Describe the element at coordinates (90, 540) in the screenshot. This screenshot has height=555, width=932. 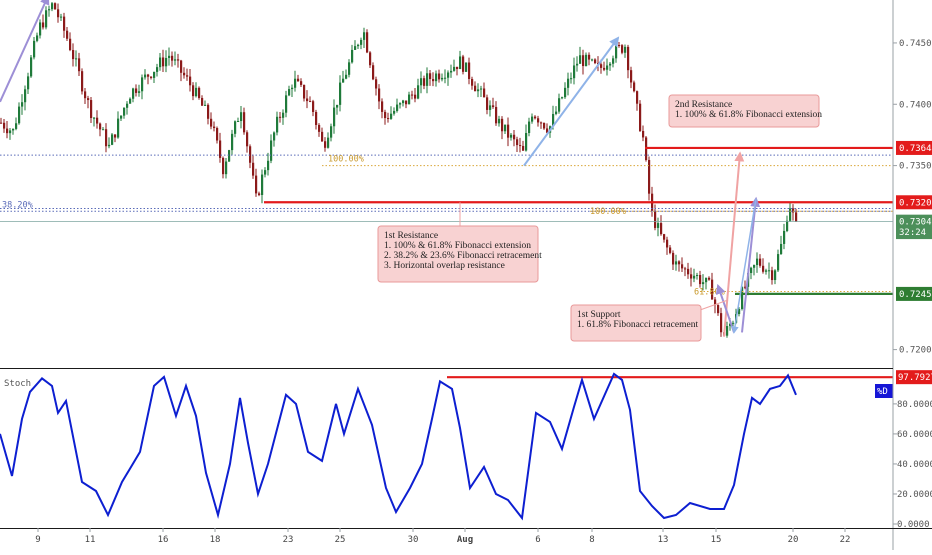
I see `x-tick-1: 11` at that location.